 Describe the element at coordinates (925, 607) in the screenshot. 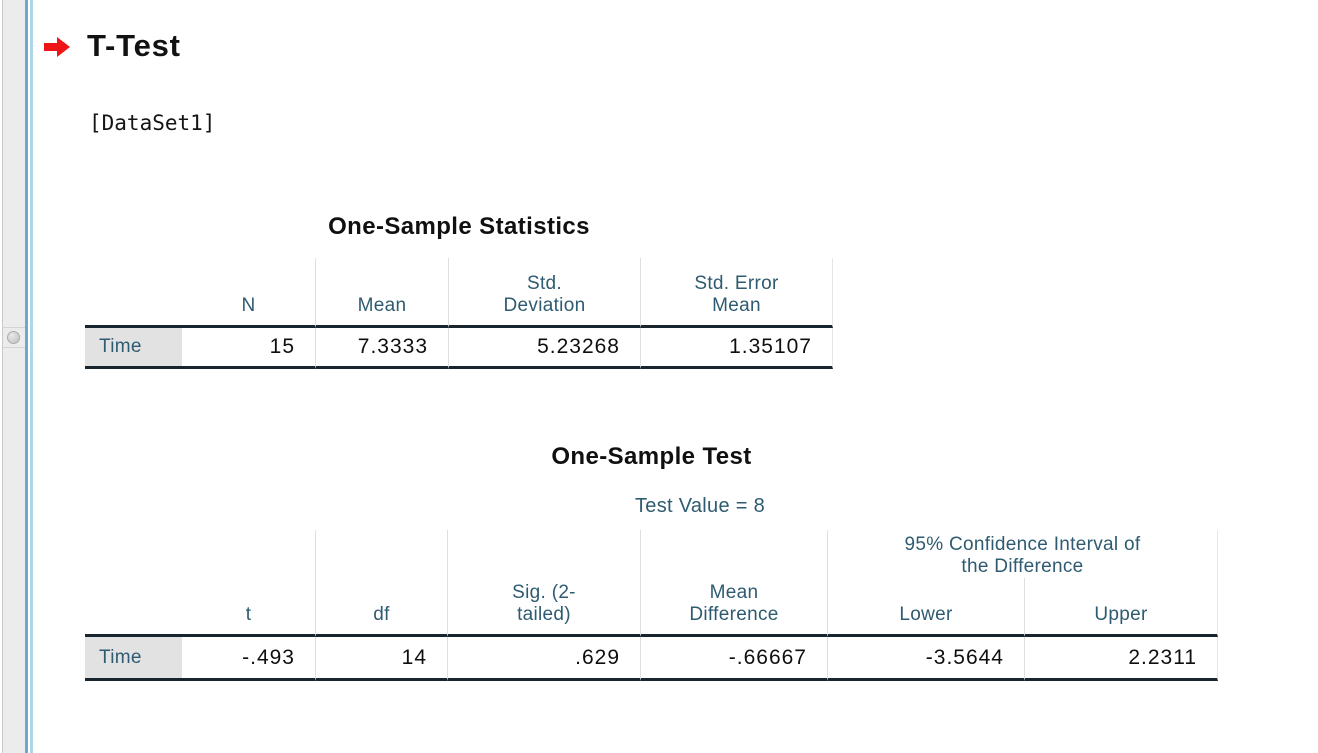

I see `col-header-lower: Lower` at that location.